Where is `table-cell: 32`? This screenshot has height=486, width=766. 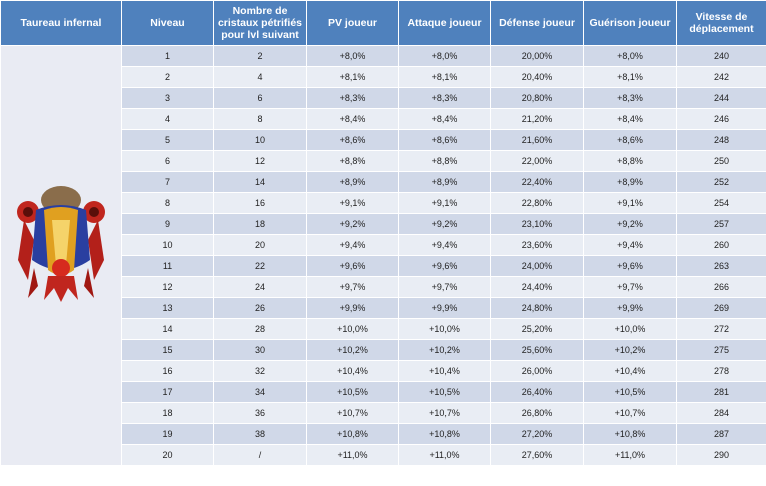 table-cell: 32 is located at coordinates (260, 371).